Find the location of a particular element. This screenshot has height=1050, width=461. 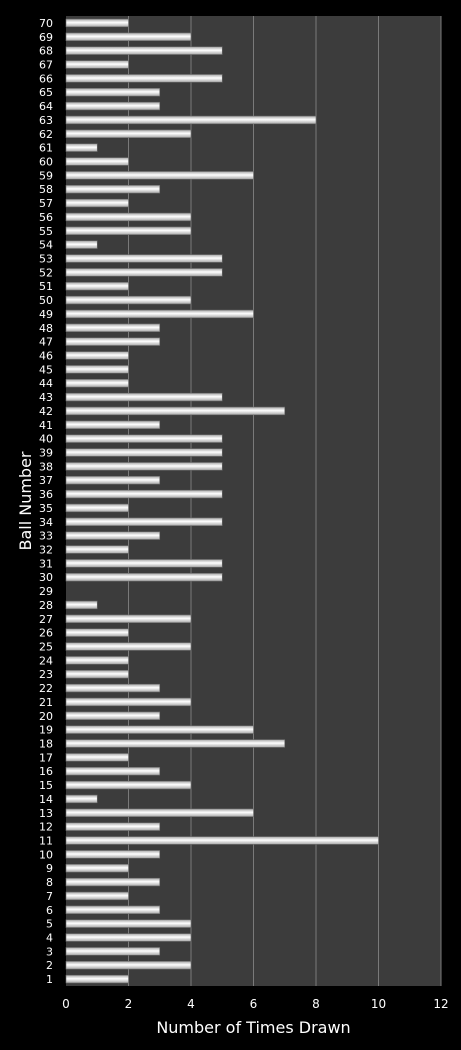

y-tick-label: 42 is located at coordinates (46, 411).